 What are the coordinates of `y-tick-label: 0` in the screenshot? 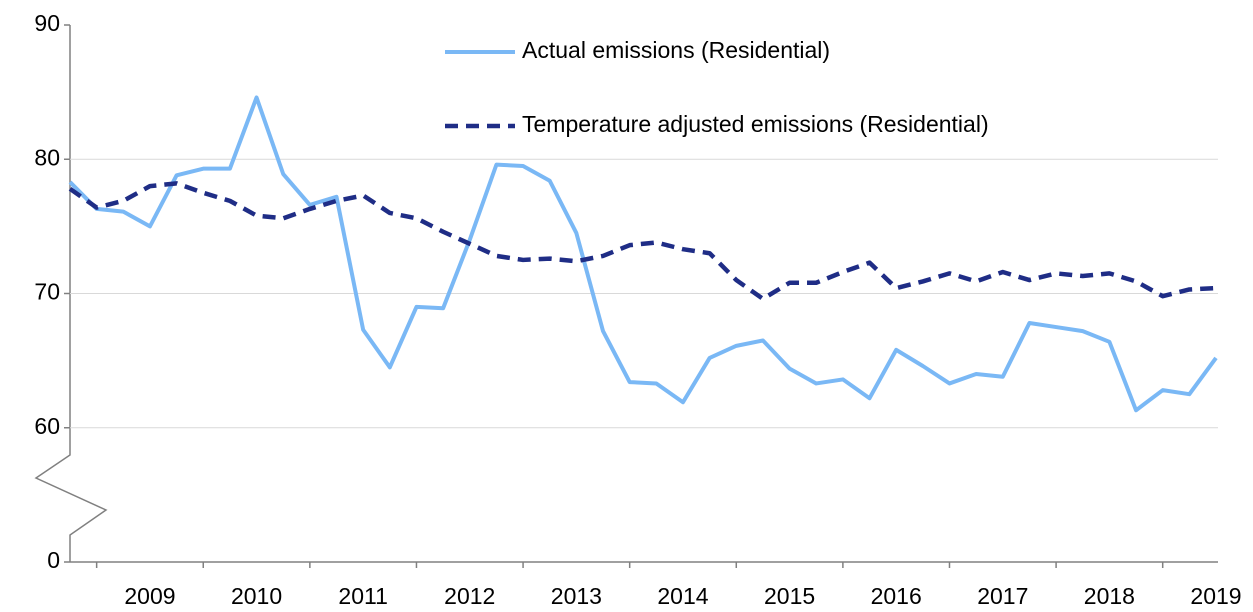 It's located at (53, 560).